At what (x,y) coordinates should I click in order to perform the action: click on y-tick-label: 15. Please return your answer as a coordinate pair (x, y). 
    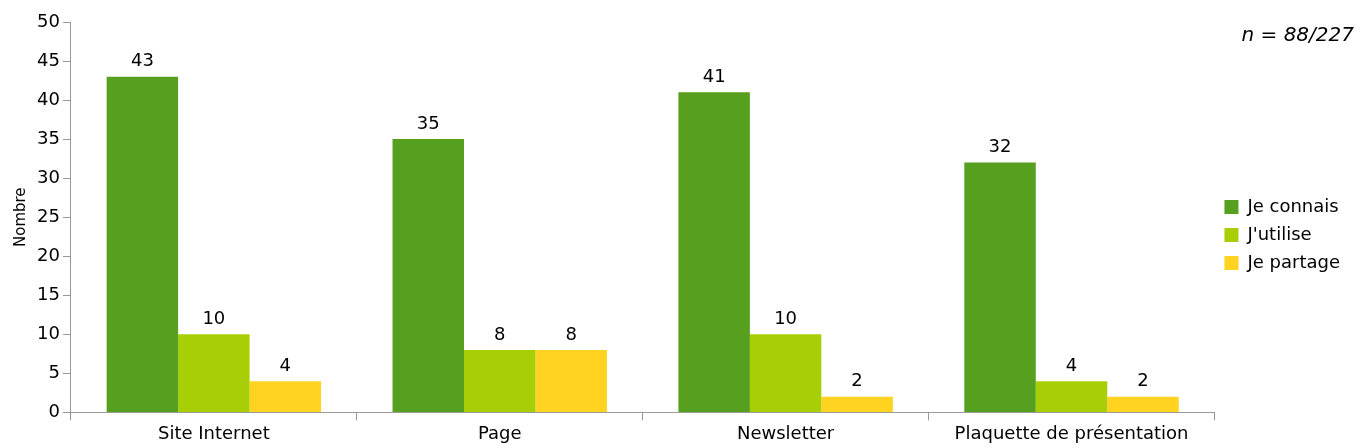
    Looking at the image, I should click on (48, 293).